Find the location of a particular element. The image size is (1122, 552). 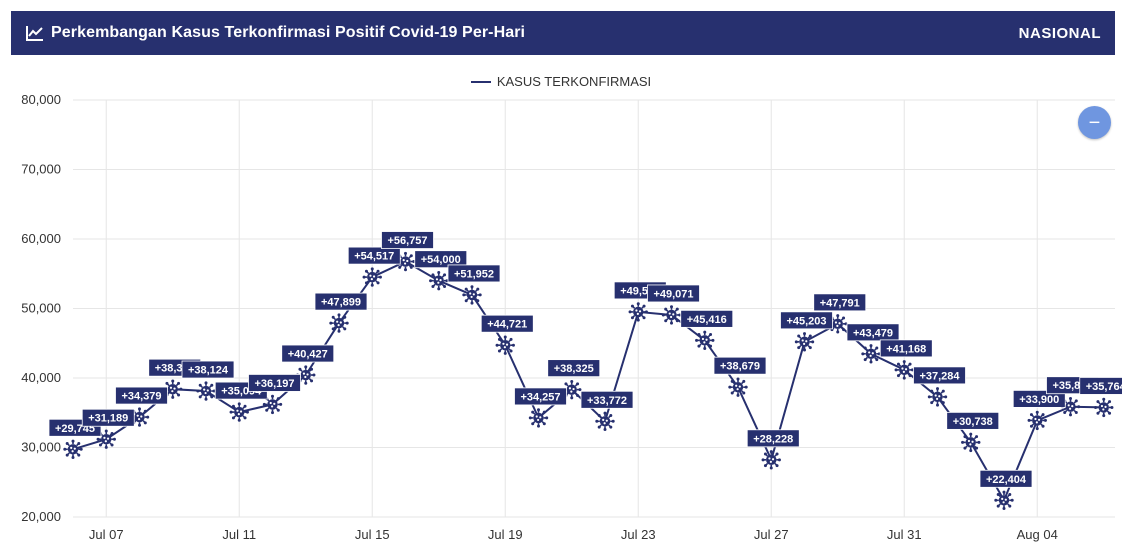

line-chart-icon is located at coordinates (35, 33).